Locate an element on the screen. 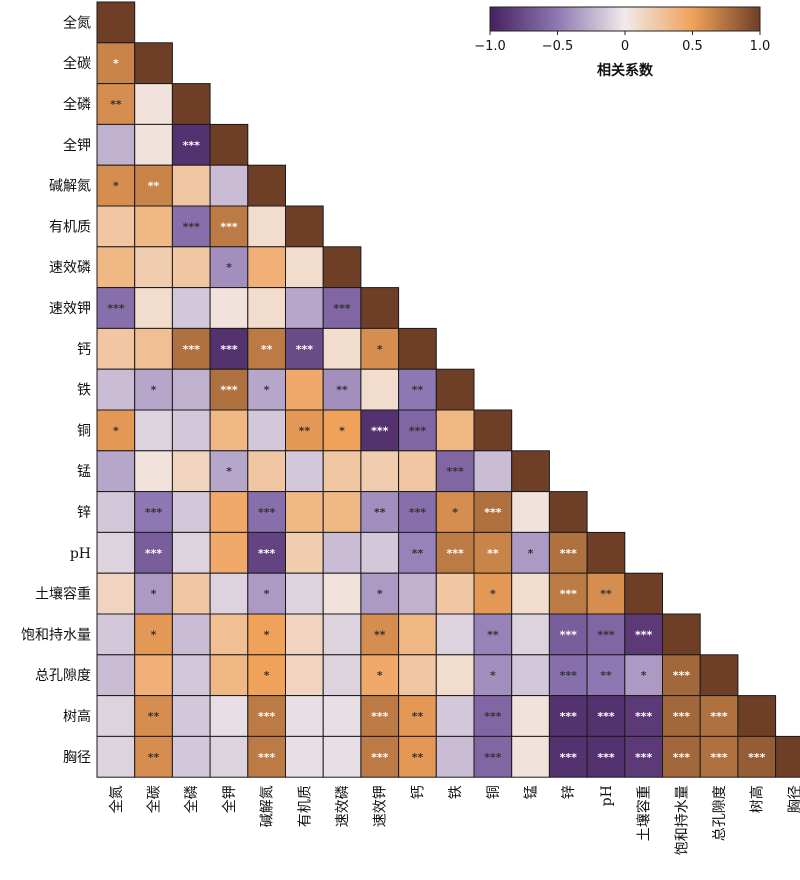 Image resolution: width=800 pixels, height=880 pixels. row-label-6: 速效磷 is located at coordinates (70, 268).